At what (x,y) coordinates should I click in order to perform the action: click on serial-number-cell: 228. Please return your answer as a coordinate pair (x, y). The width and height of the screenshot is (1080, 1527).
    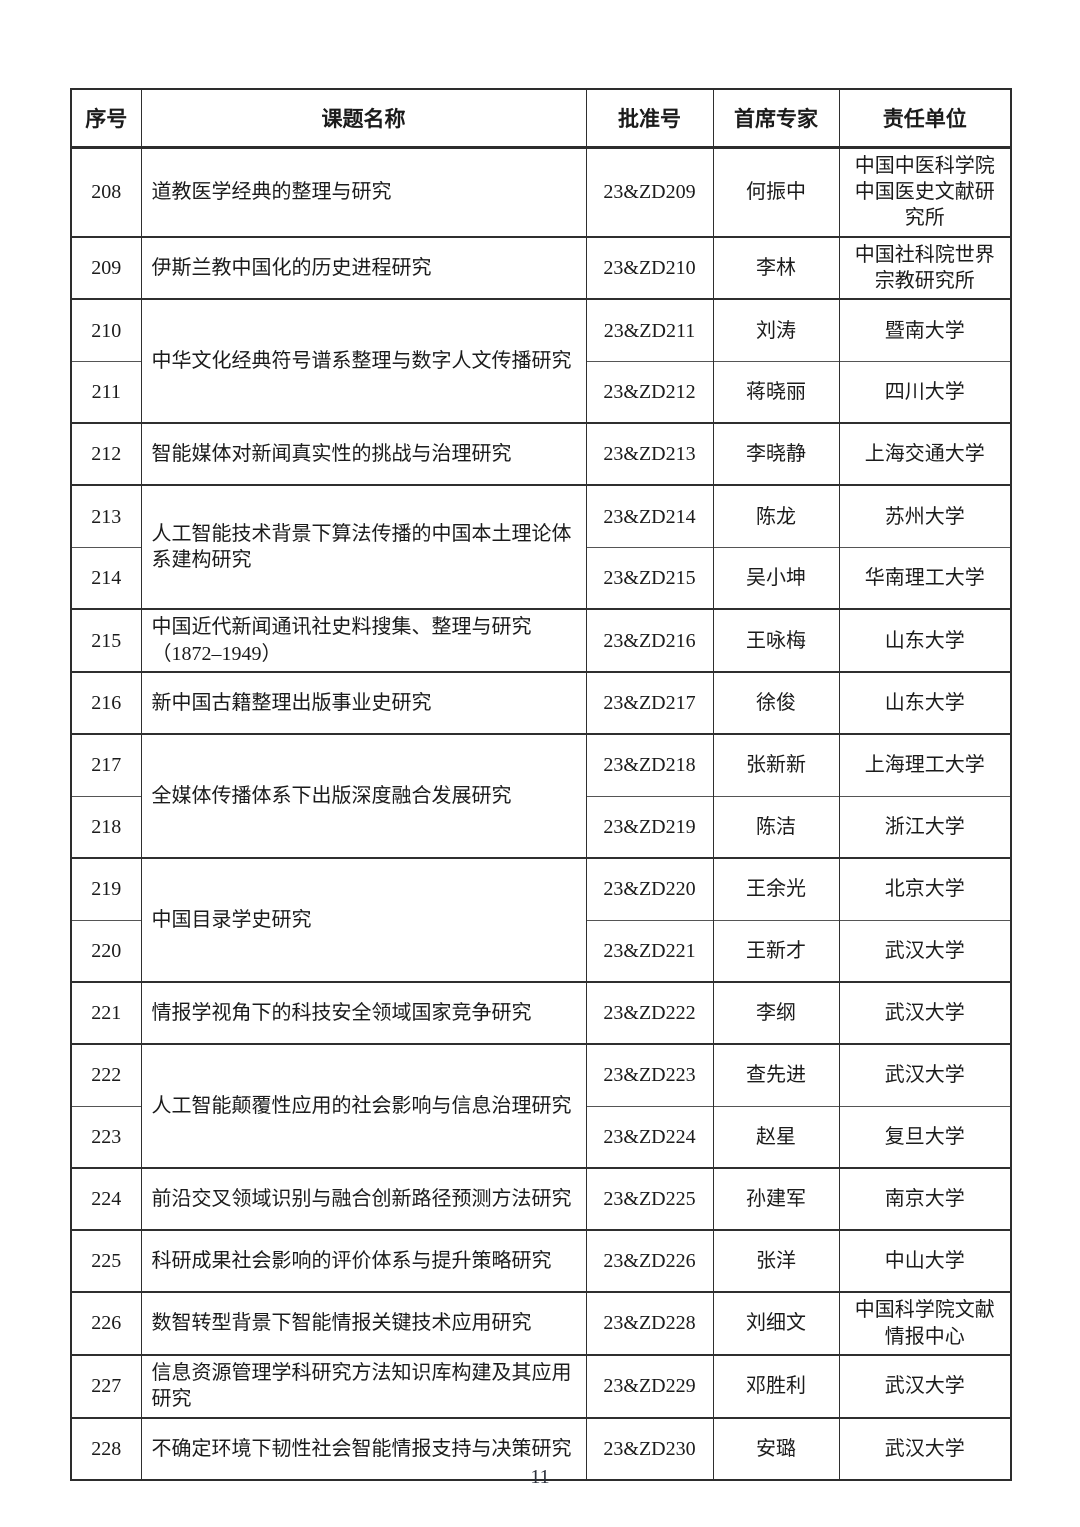
    Looking at the image, I should click on (106, 1448).